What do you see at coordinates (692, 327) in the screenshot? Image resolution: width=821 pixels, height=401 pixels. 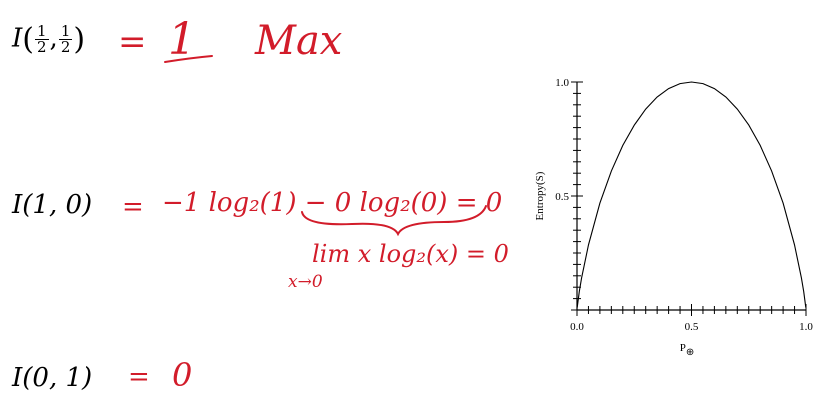 I see `x-tick-label: 0.5` at bounding box center [692, 327].